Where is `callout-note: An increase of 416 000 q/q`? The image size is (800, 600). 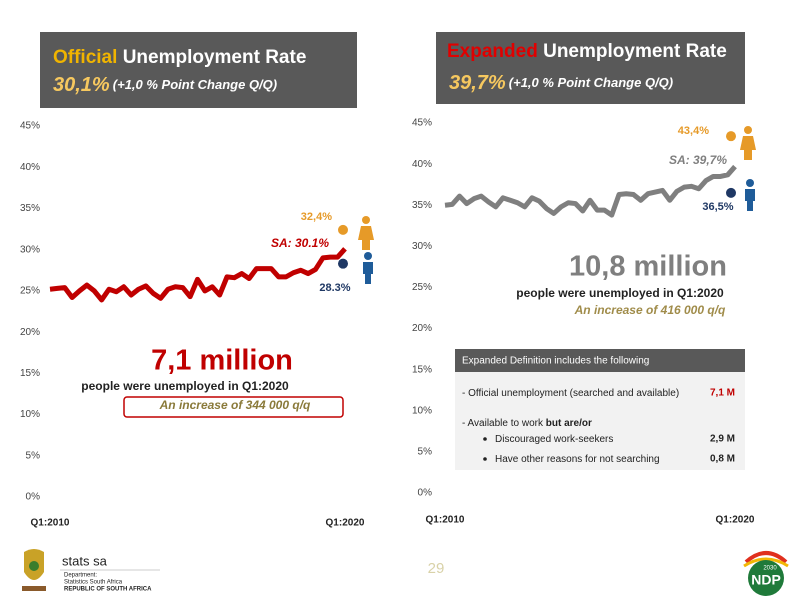 callout-note: An increase of 416 000 q/q is located at coordinates (650, 310).